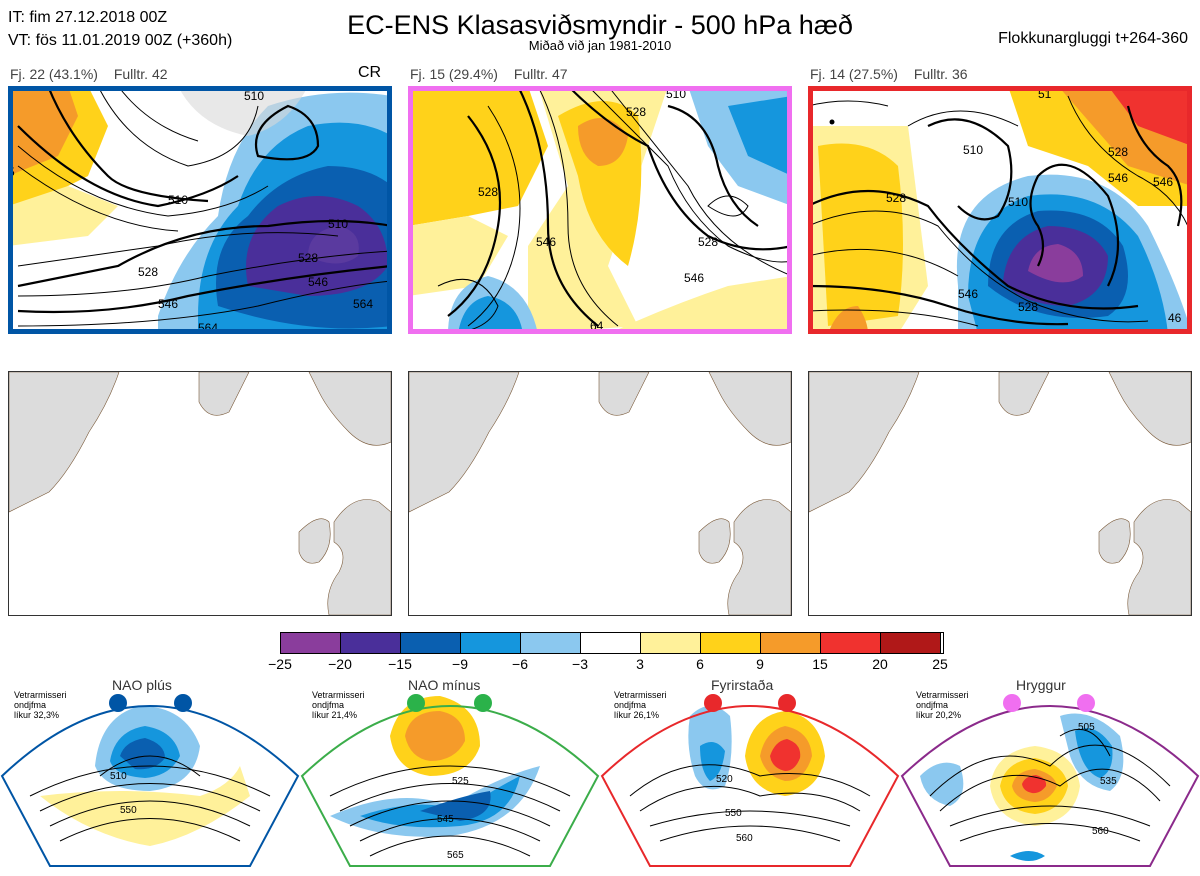 This screenshot has height=876, width=1200. Describe the element at coordinates (338, 695) in the screenshot. I see `regime-2-info-season: Vetrarmisseri` at that location.